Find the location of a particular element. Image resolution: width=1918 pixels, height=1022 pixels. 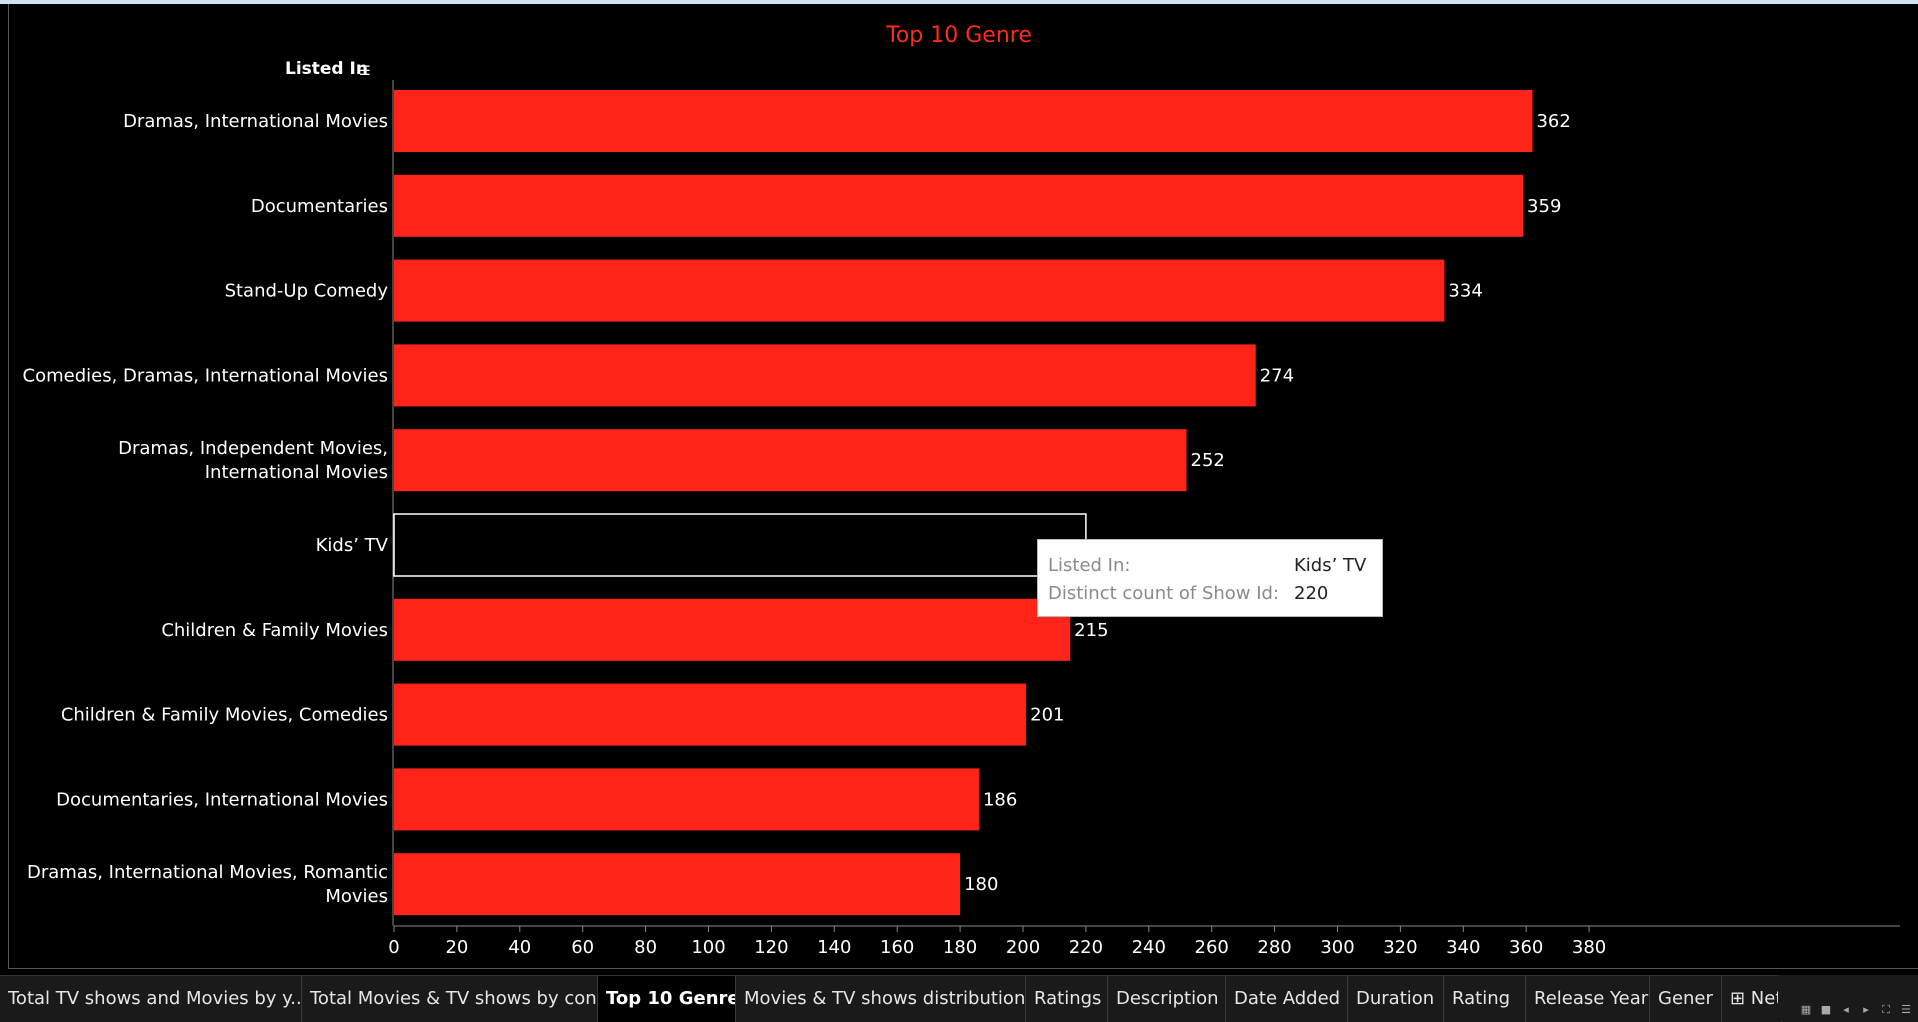

tooltip-value-listed-in: Kids’ TV is located at coordinates (1330, 565).